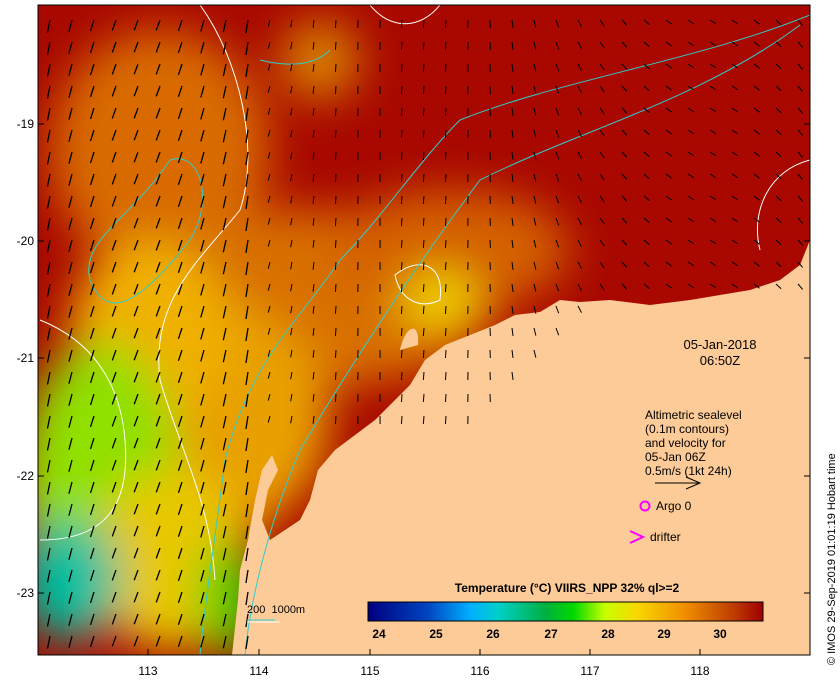 The width and height of the screenshot is (840, 680). I want to click on lat-label: -19, so click(25, 124).